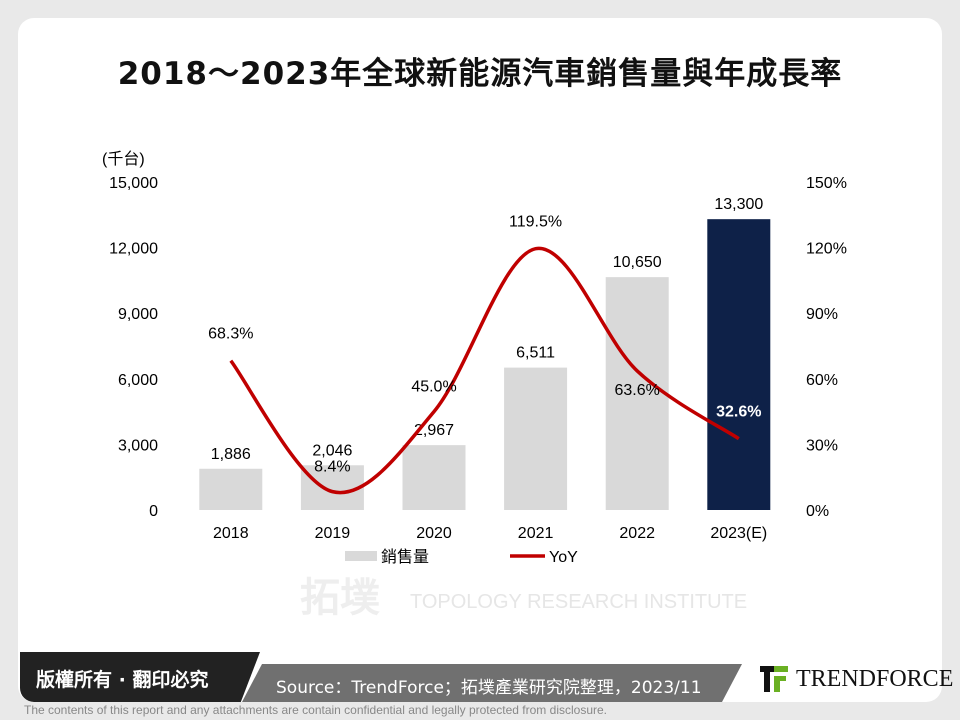  What do you see at coordinates (405, 557) in the screenshot?
I see `legend-bar-label: 銷售量` at bounding box center [405, 557].